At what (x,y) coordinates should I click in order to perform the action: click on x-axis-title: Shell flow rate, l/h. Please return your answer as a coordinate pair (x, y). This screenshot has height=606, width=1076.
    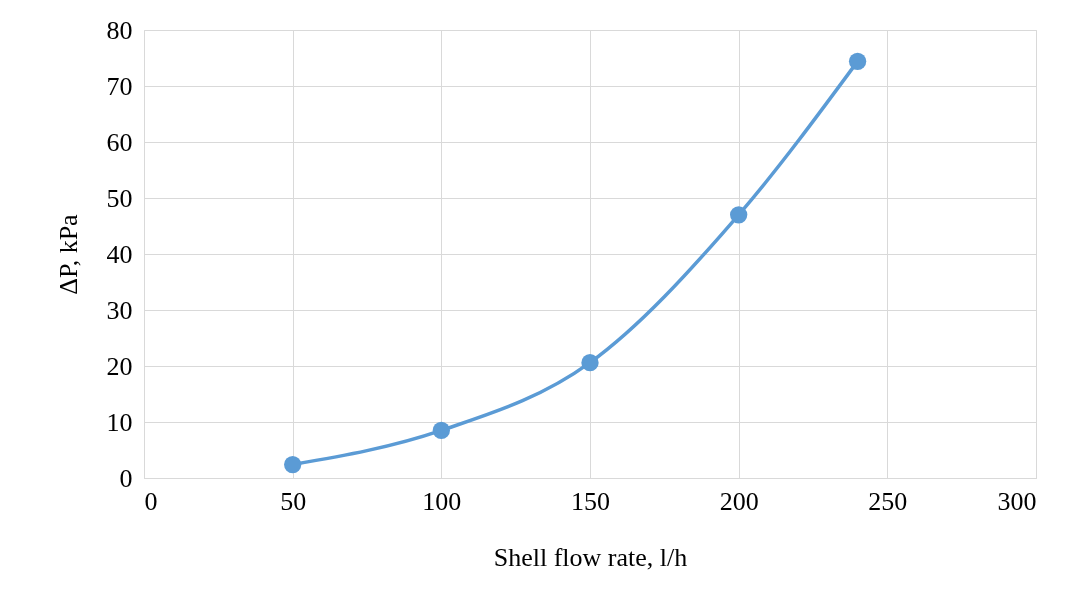
    Looking at the image, I should click on (590, 557).